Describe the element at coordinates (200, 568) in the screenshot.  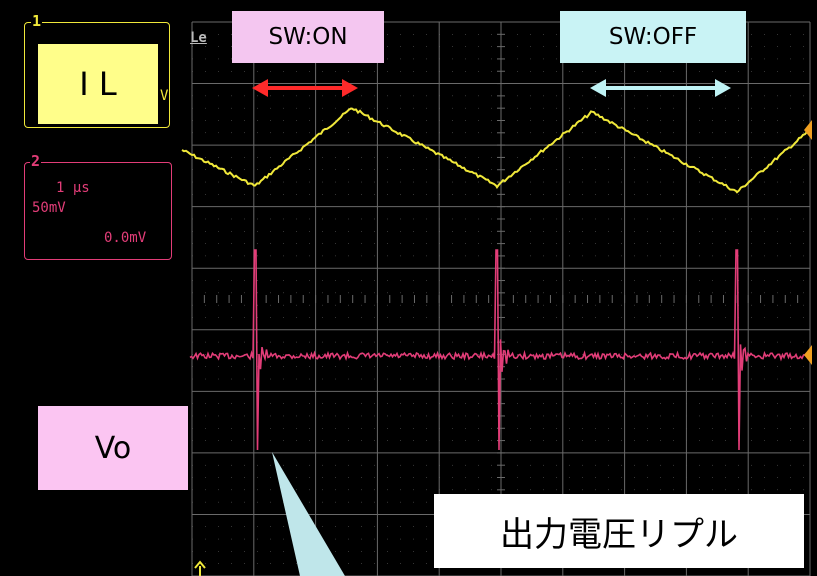
I see `trigger-position-marker` at that location.